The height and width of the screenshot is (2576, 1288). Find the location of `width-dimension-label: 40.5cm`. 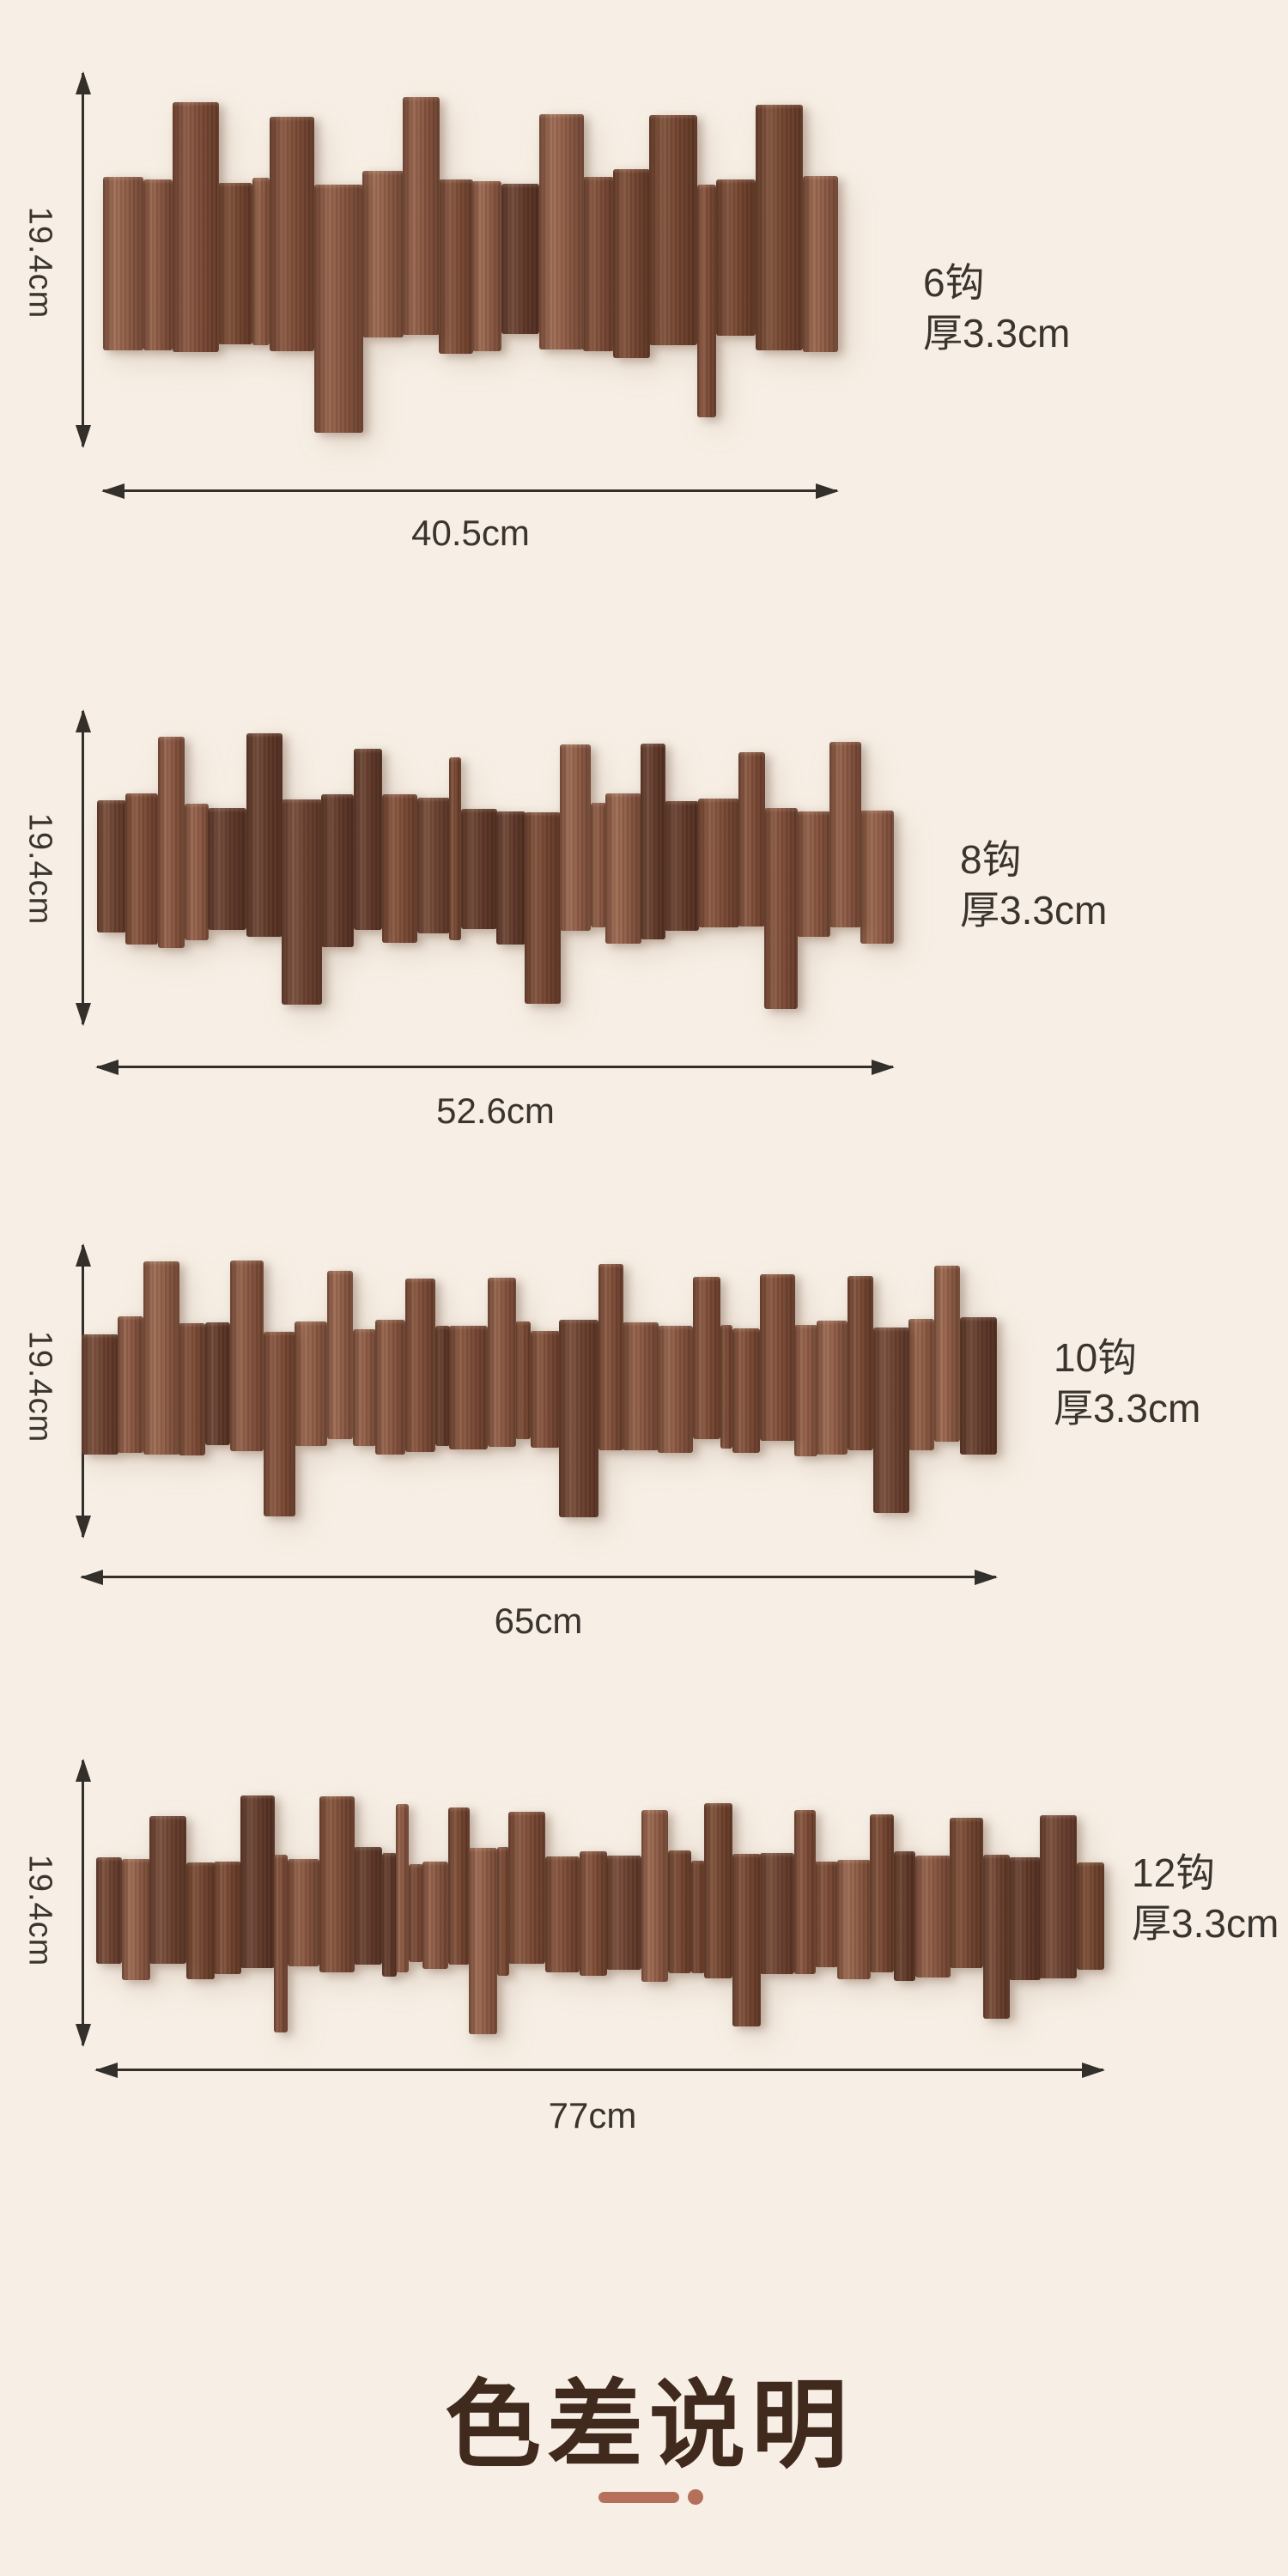

width-dimension-label: 40.5cm is located at coordinates (470, 533).